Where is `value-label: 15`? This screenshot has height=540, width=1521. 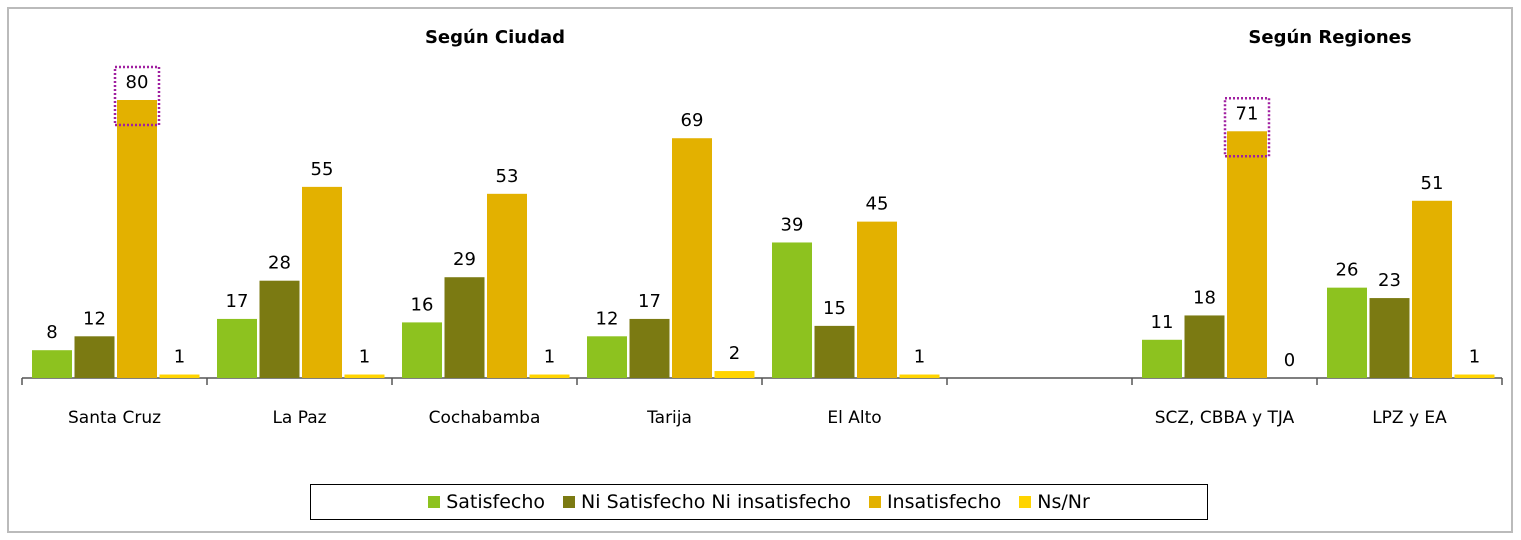 value-label: 15 is located at coordinates (834, 308).